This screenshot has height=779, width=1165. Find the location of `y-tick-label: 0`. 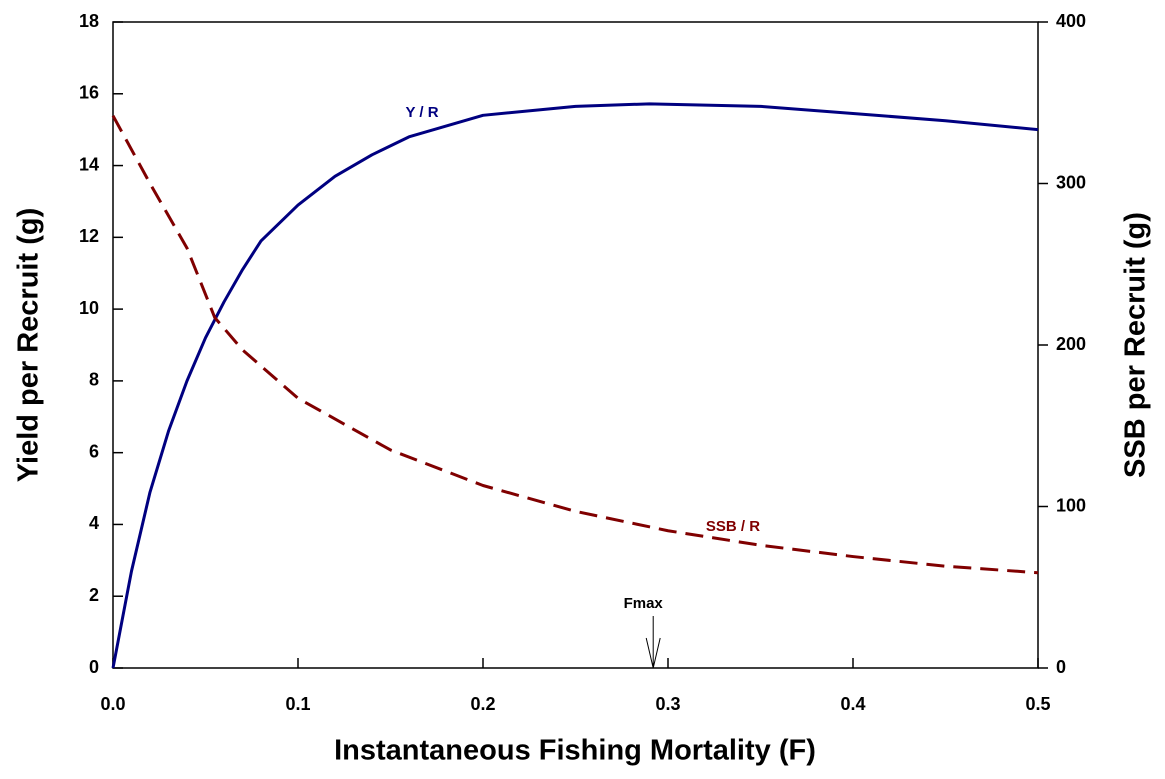

y-tick-label: 0 is located at coordinates (94, 667).